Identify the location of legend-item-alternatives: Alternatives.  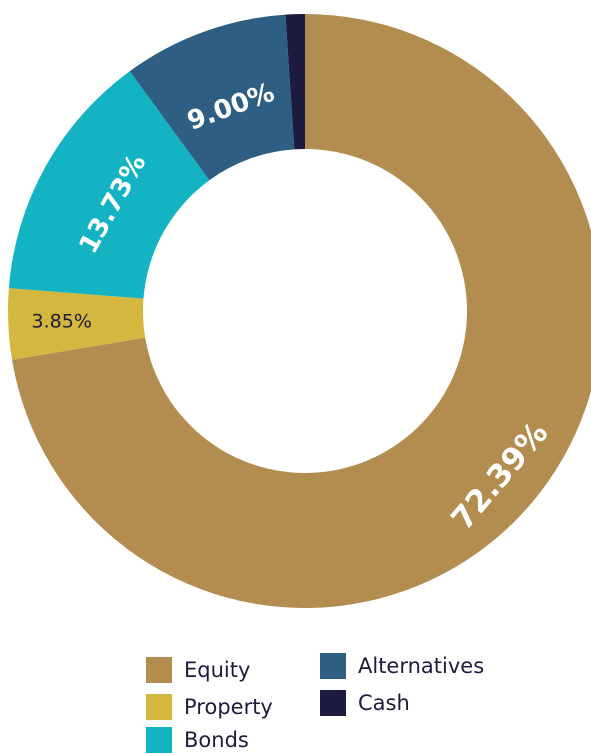
(402, 666).